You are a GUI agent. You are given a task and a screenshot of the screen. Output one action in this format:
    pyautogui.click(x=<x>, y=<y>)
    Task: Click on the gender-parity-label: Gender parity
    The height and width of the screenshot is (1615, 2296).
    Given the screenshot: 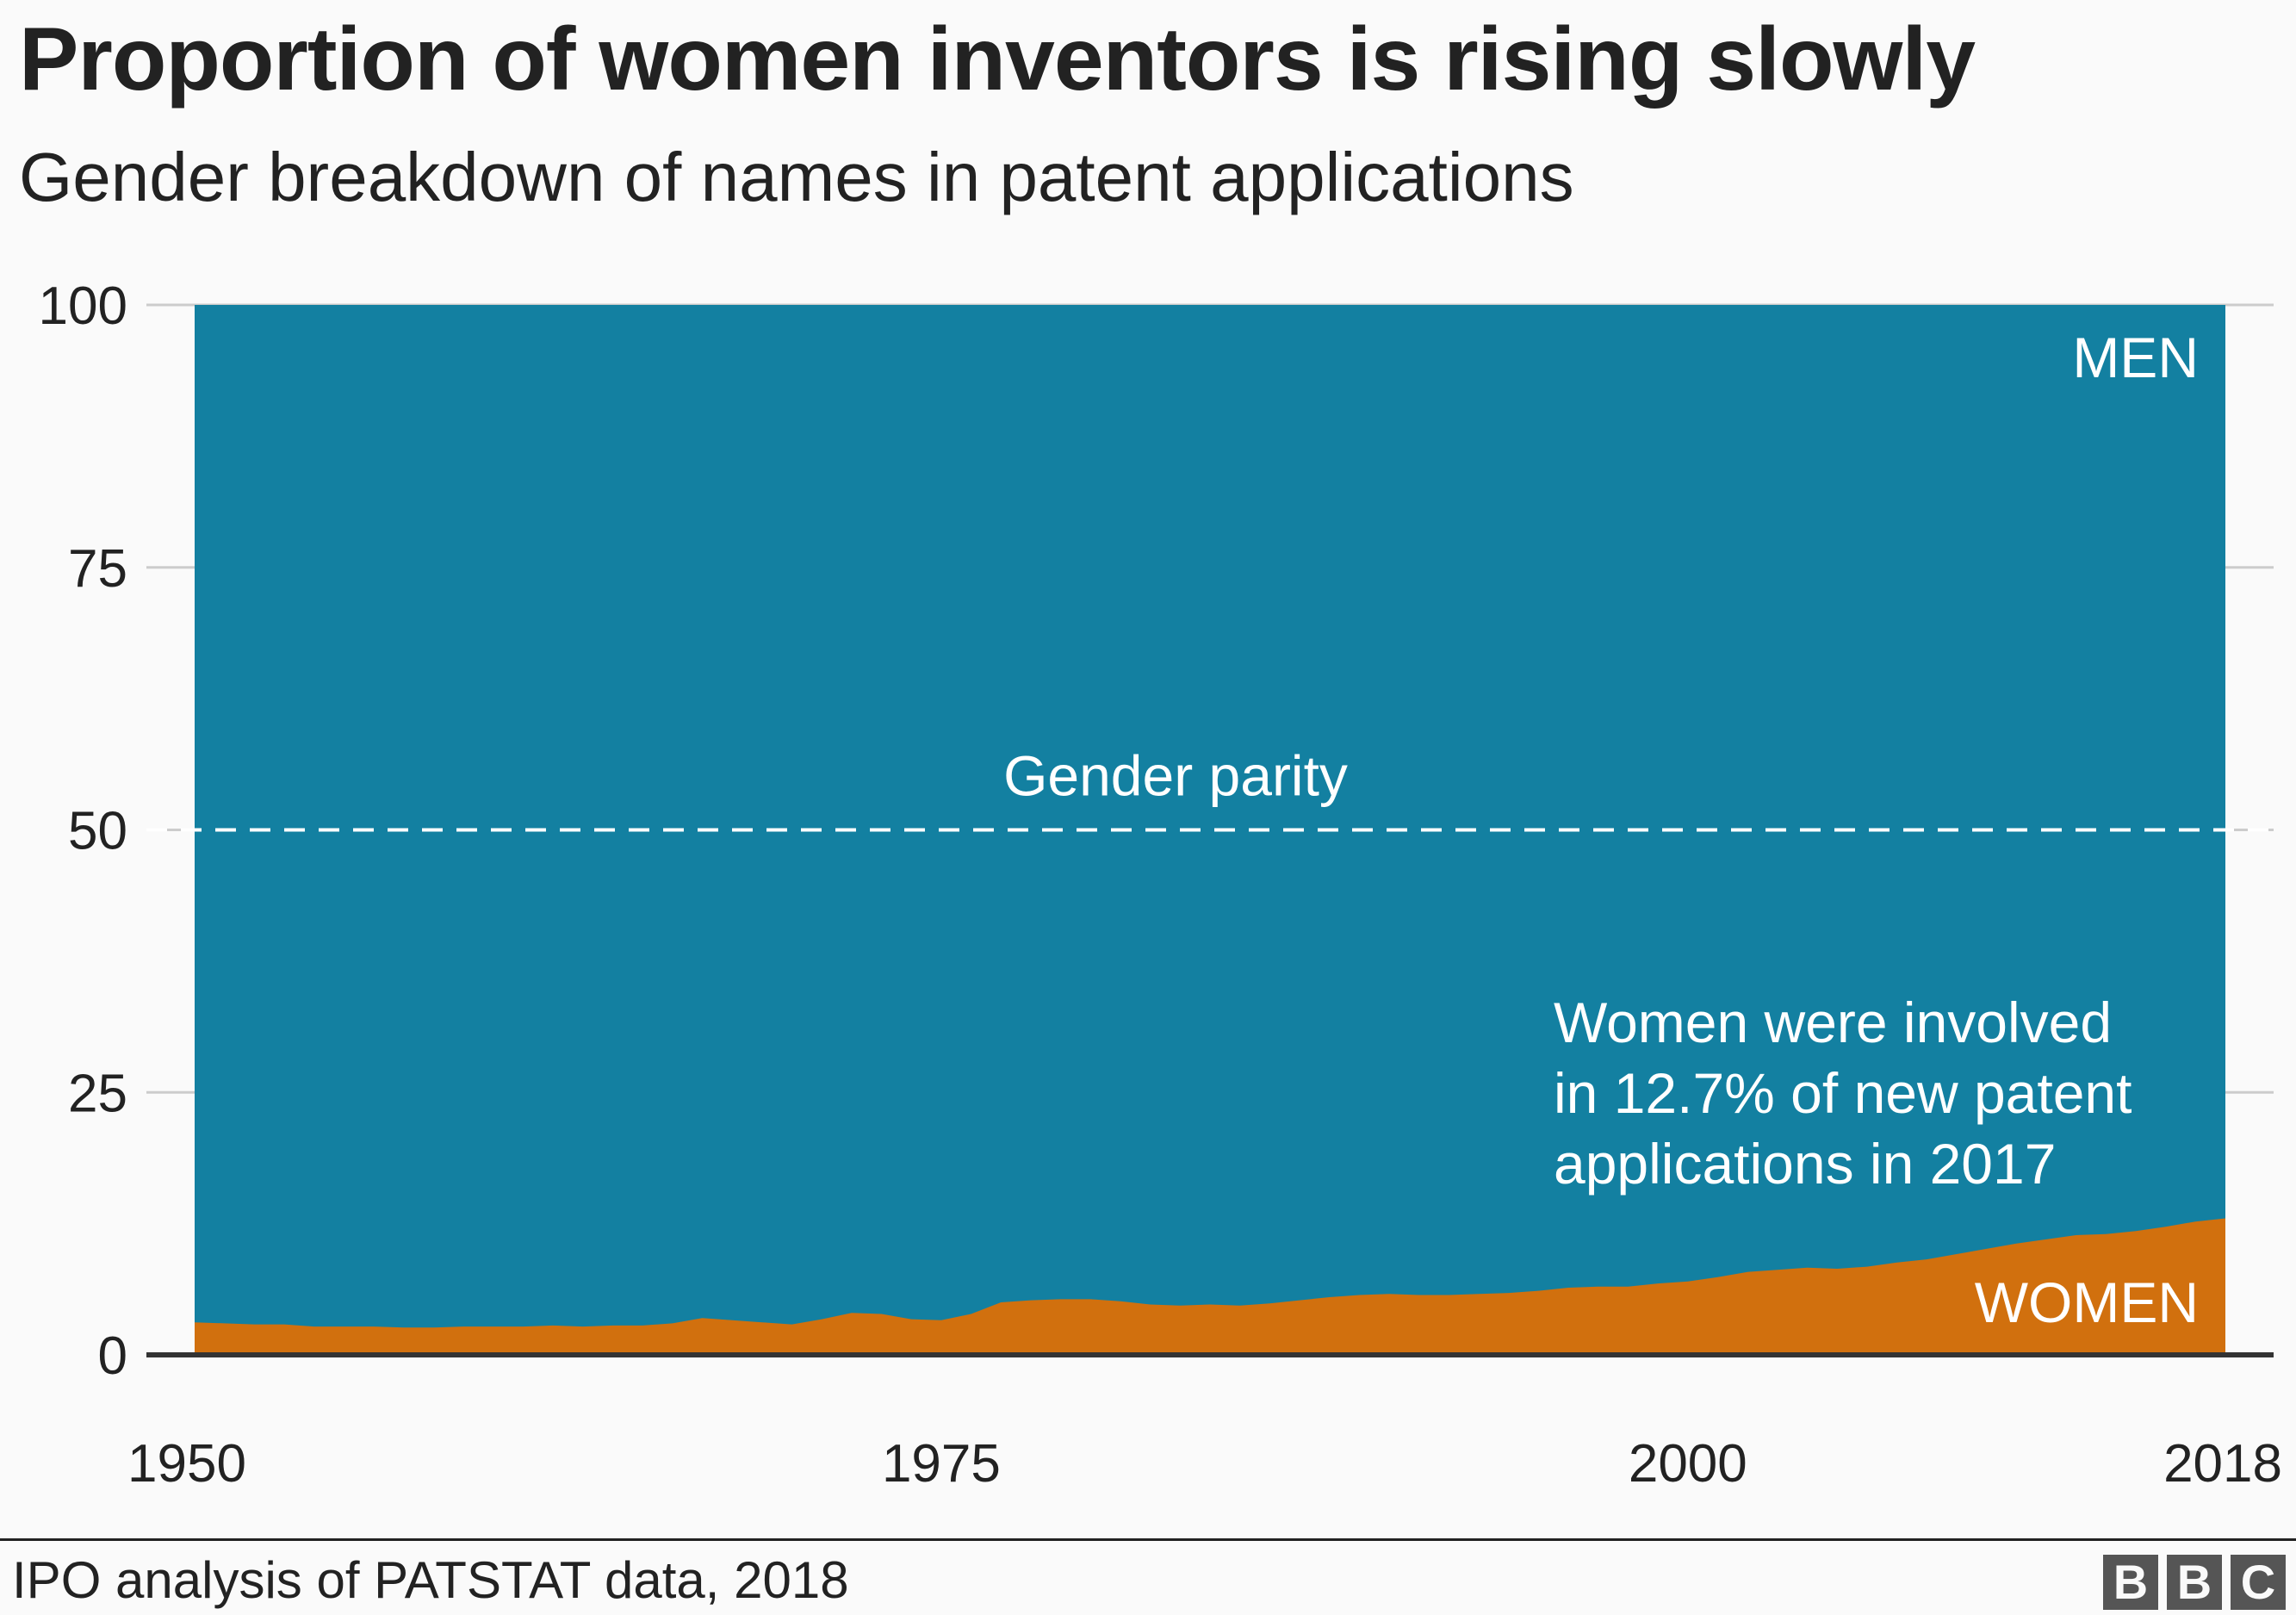 What is the action you would take?
    pyautogui.click(x=1175, y=776)
    